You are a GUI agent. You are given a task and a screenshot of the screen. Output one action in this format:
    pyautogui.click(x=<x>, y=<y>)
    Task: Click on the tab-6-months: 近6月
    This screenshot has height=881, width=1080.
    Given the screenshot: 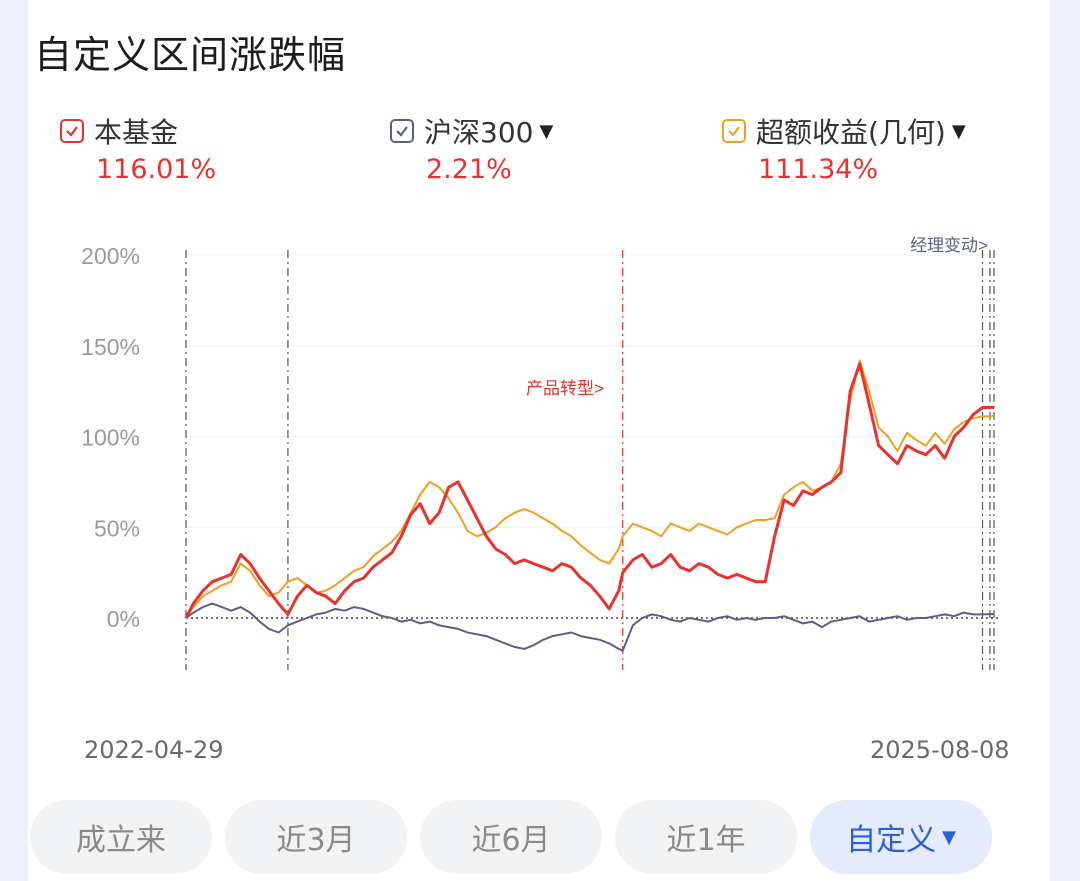 What is the action you would take?
    pyautogui.click(x=511, y=837)
    